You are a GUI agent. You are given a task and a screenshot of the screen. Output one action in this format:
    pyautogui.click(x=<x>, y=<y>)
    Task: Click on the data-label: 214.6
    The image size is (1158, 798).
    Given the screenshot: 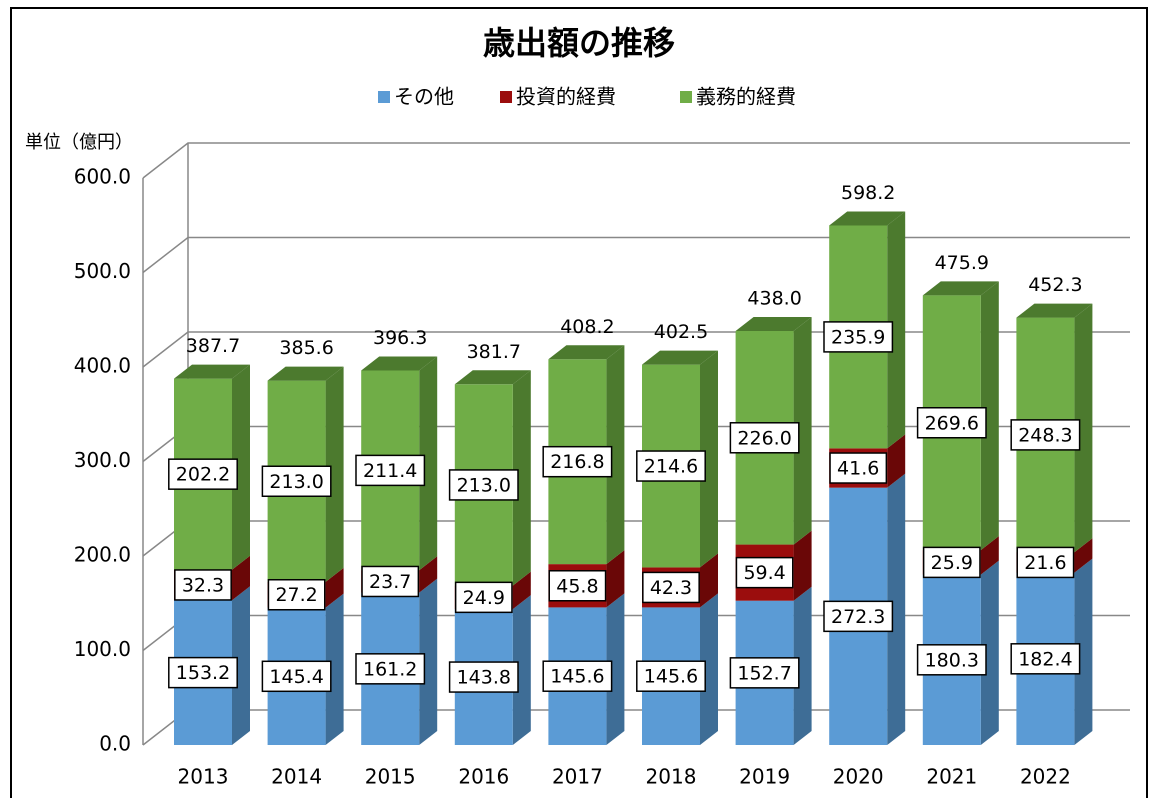 What is the action you would take?
    pyautogui.click(x=671, y=467)
    